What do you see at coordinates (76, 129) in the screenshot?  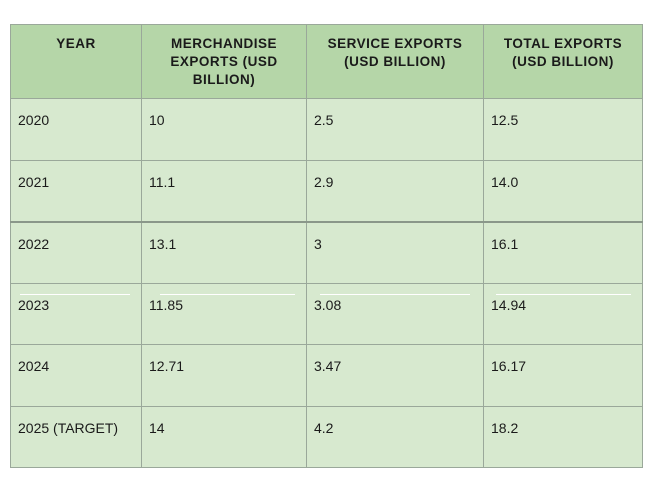 I see `cell-year: 2020` at bounding box center [76, 129].